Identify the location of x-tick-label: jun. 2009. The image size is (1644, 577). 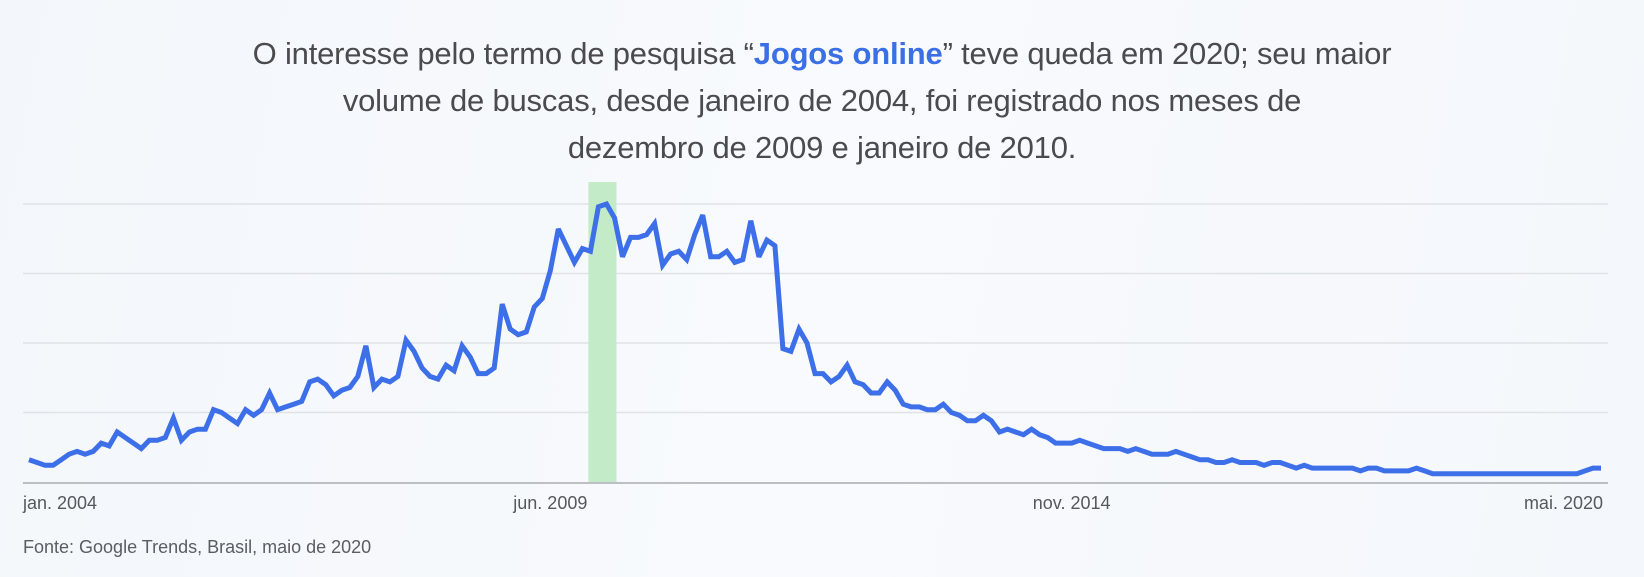
(549, 503).